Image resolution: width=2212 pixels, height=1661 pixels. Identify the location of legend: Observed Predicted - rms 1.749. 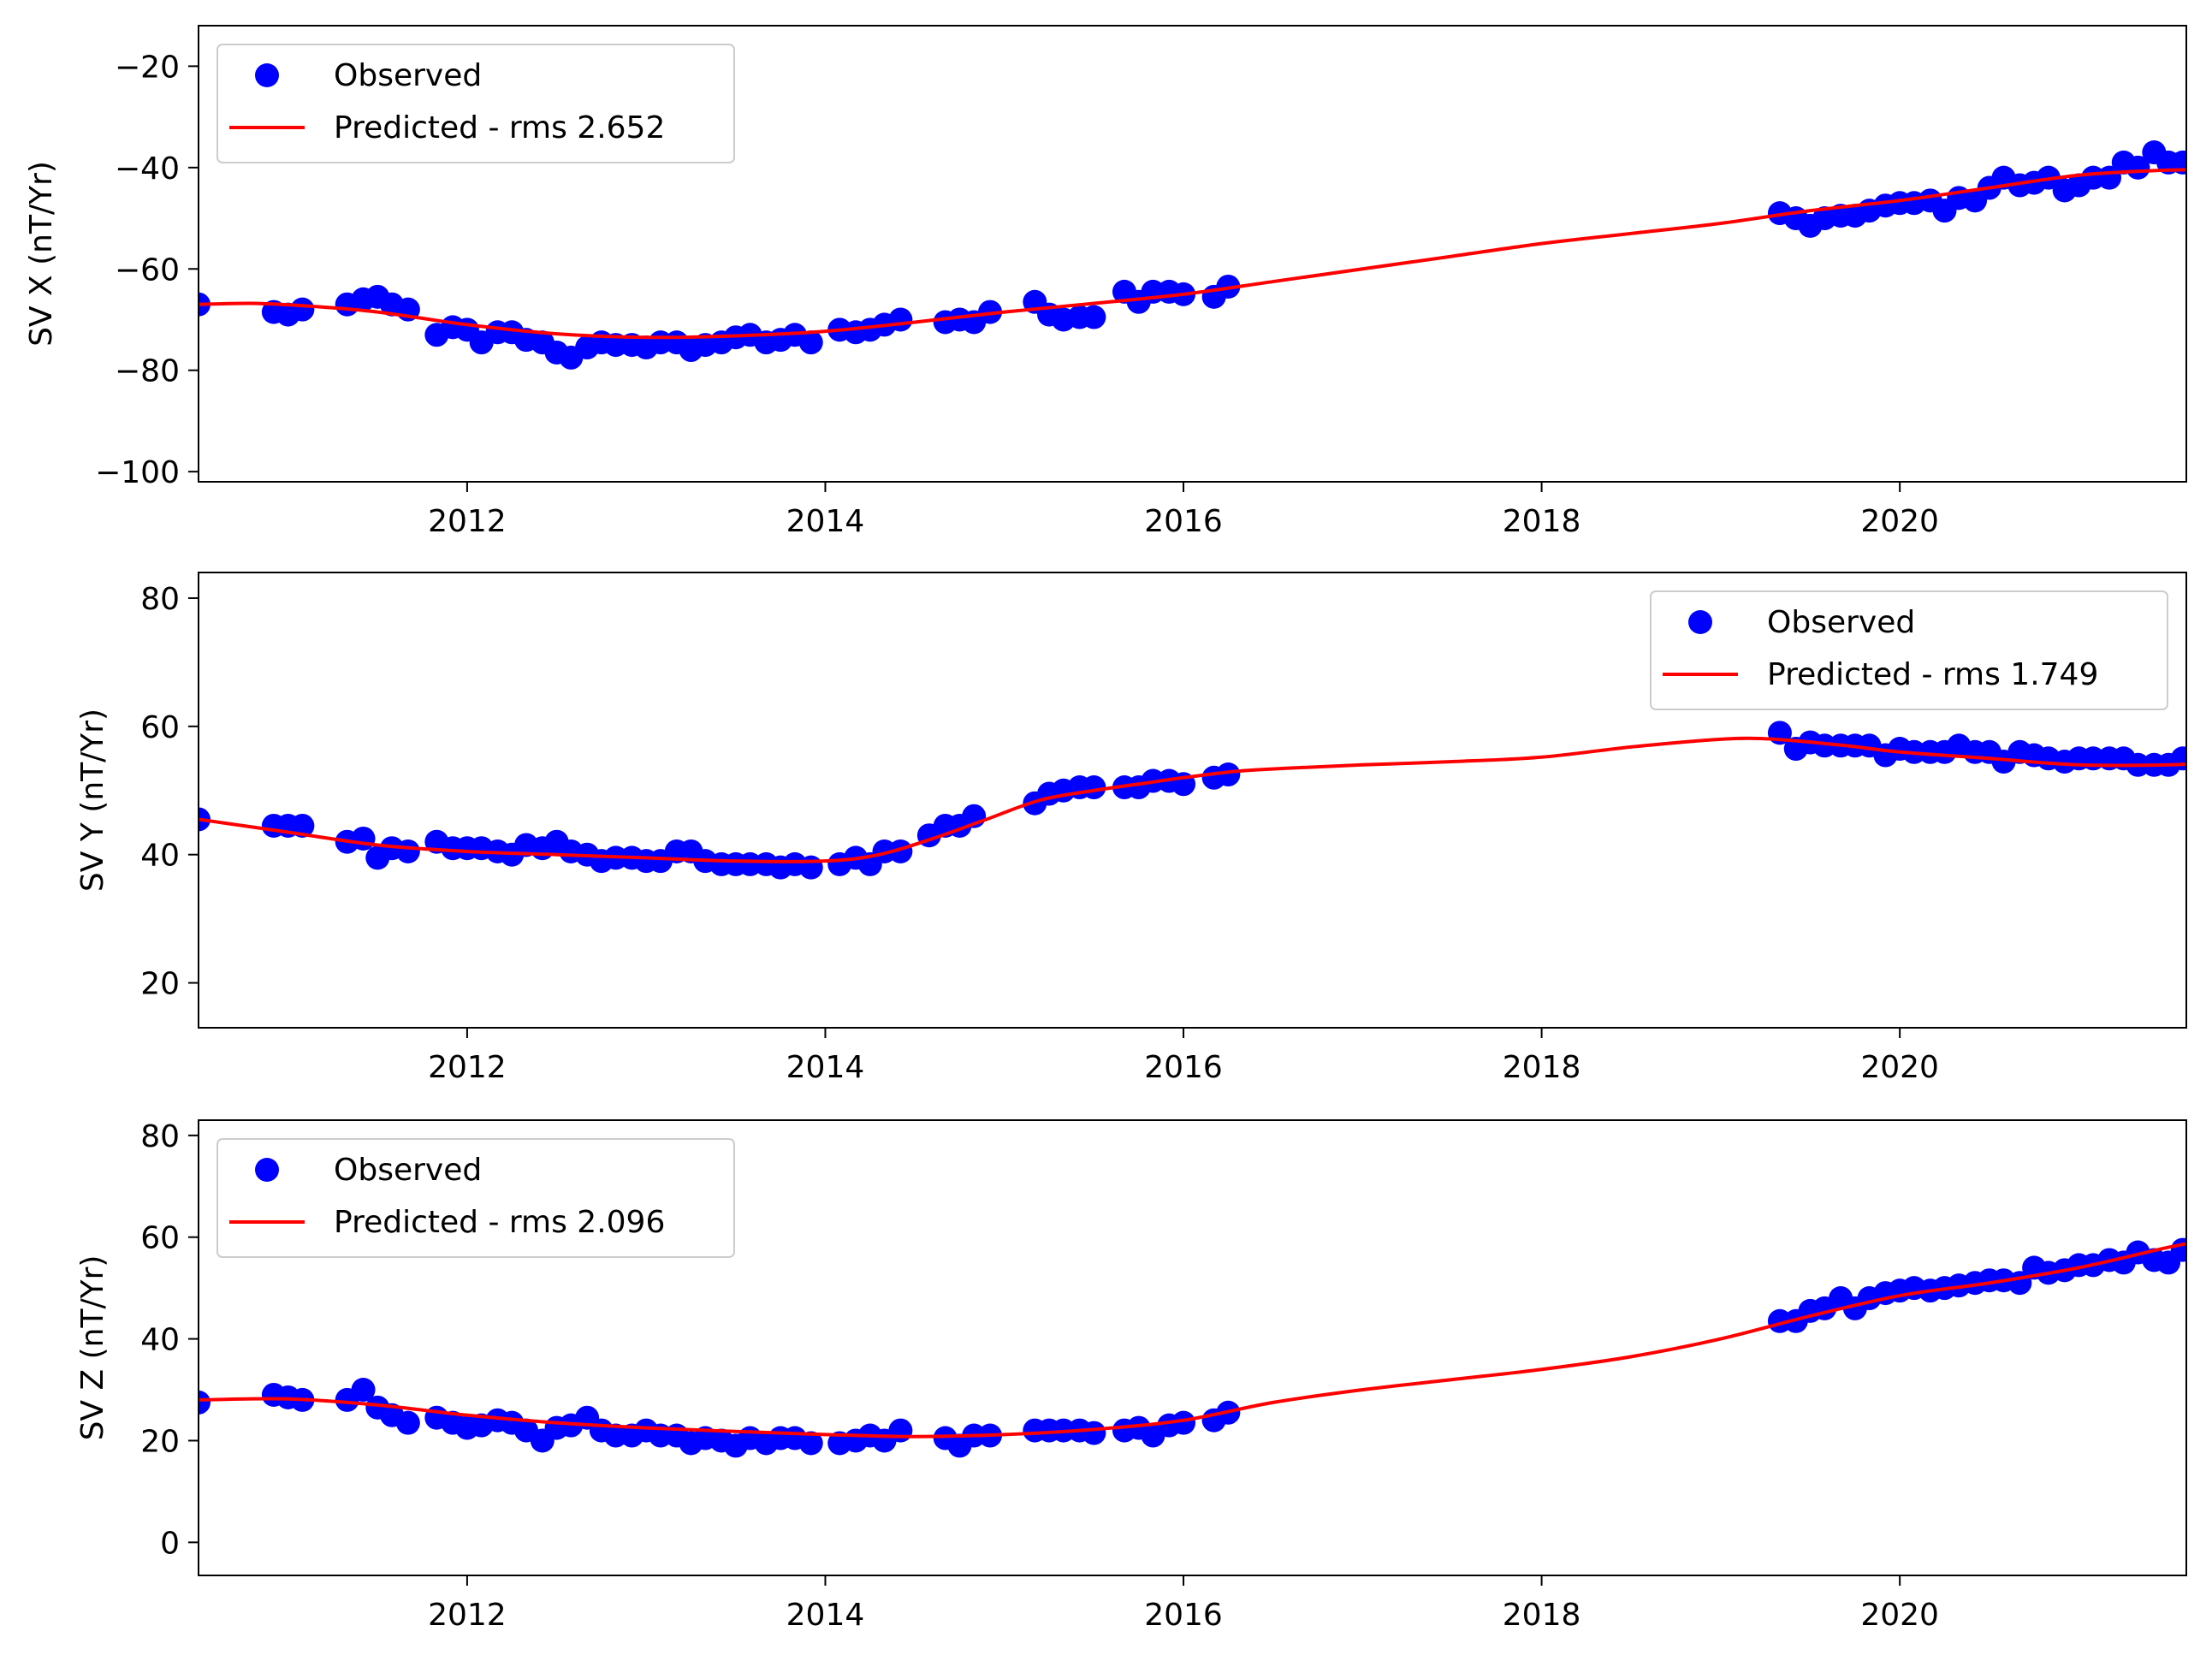
(1909, 650).